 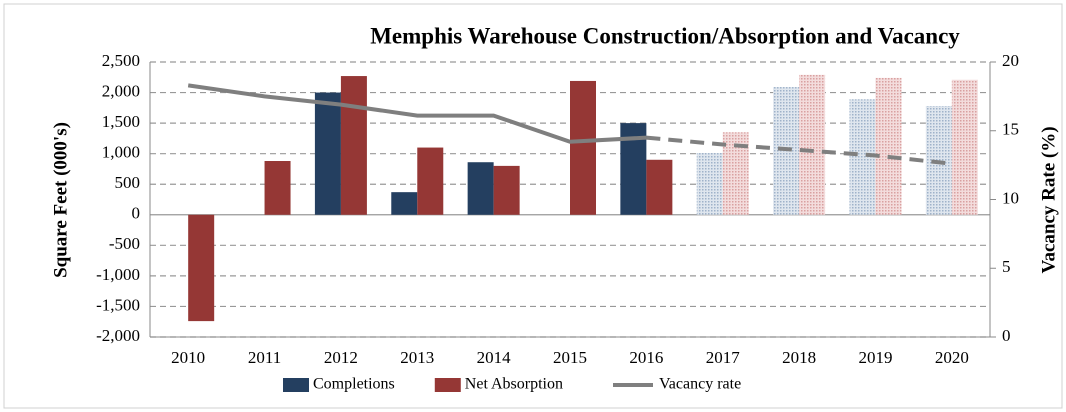 What do you see at coordinates (1010, 197) in the screenshot?
I see `y2-tick-label: 10` at bounding box center [1010, 197].